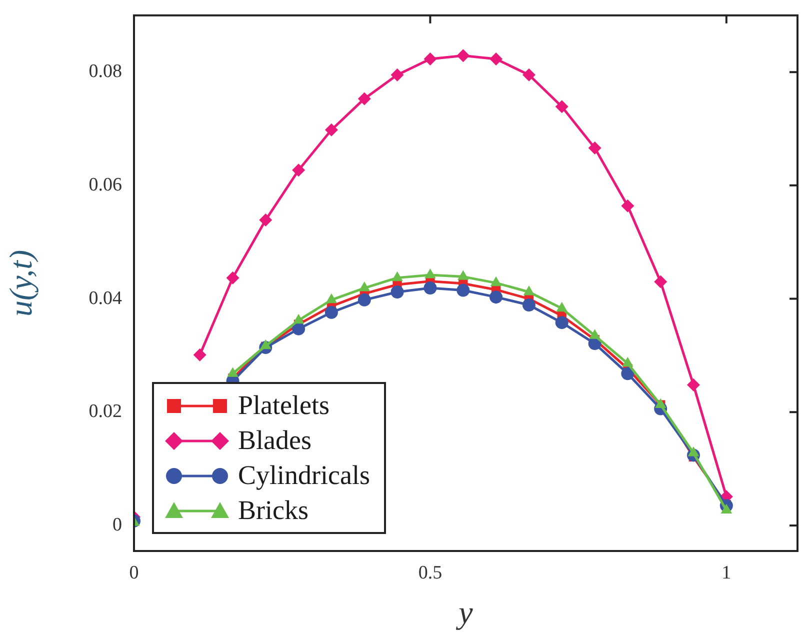 The image size is (804, 638). Describe the element at coordinates (304, 475) in the screenshot. I see `legend-label: Cylindricals` at that location.